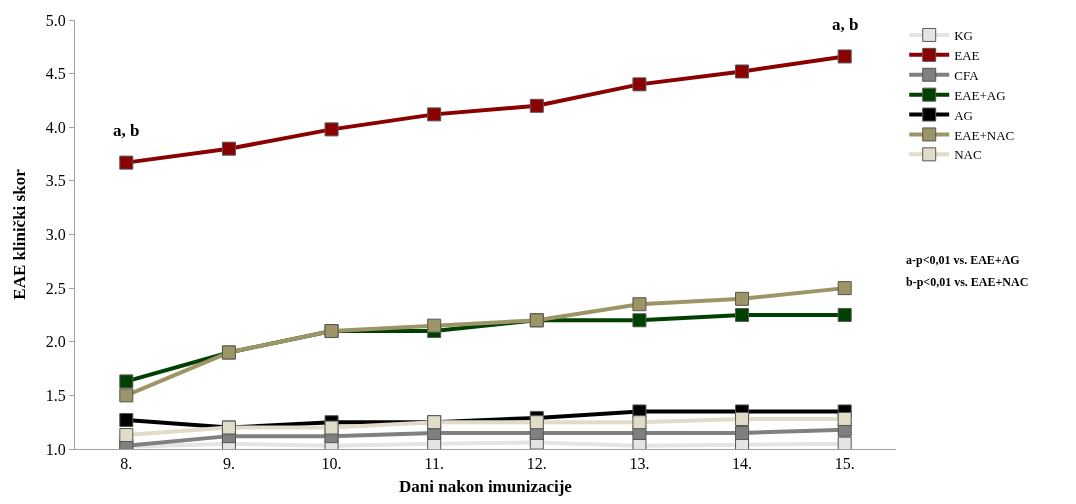  What do you see at coordinates (55, 449) in the screenshot?
I see `y-tick-label: 1.0` at bounding box center [55, 449].